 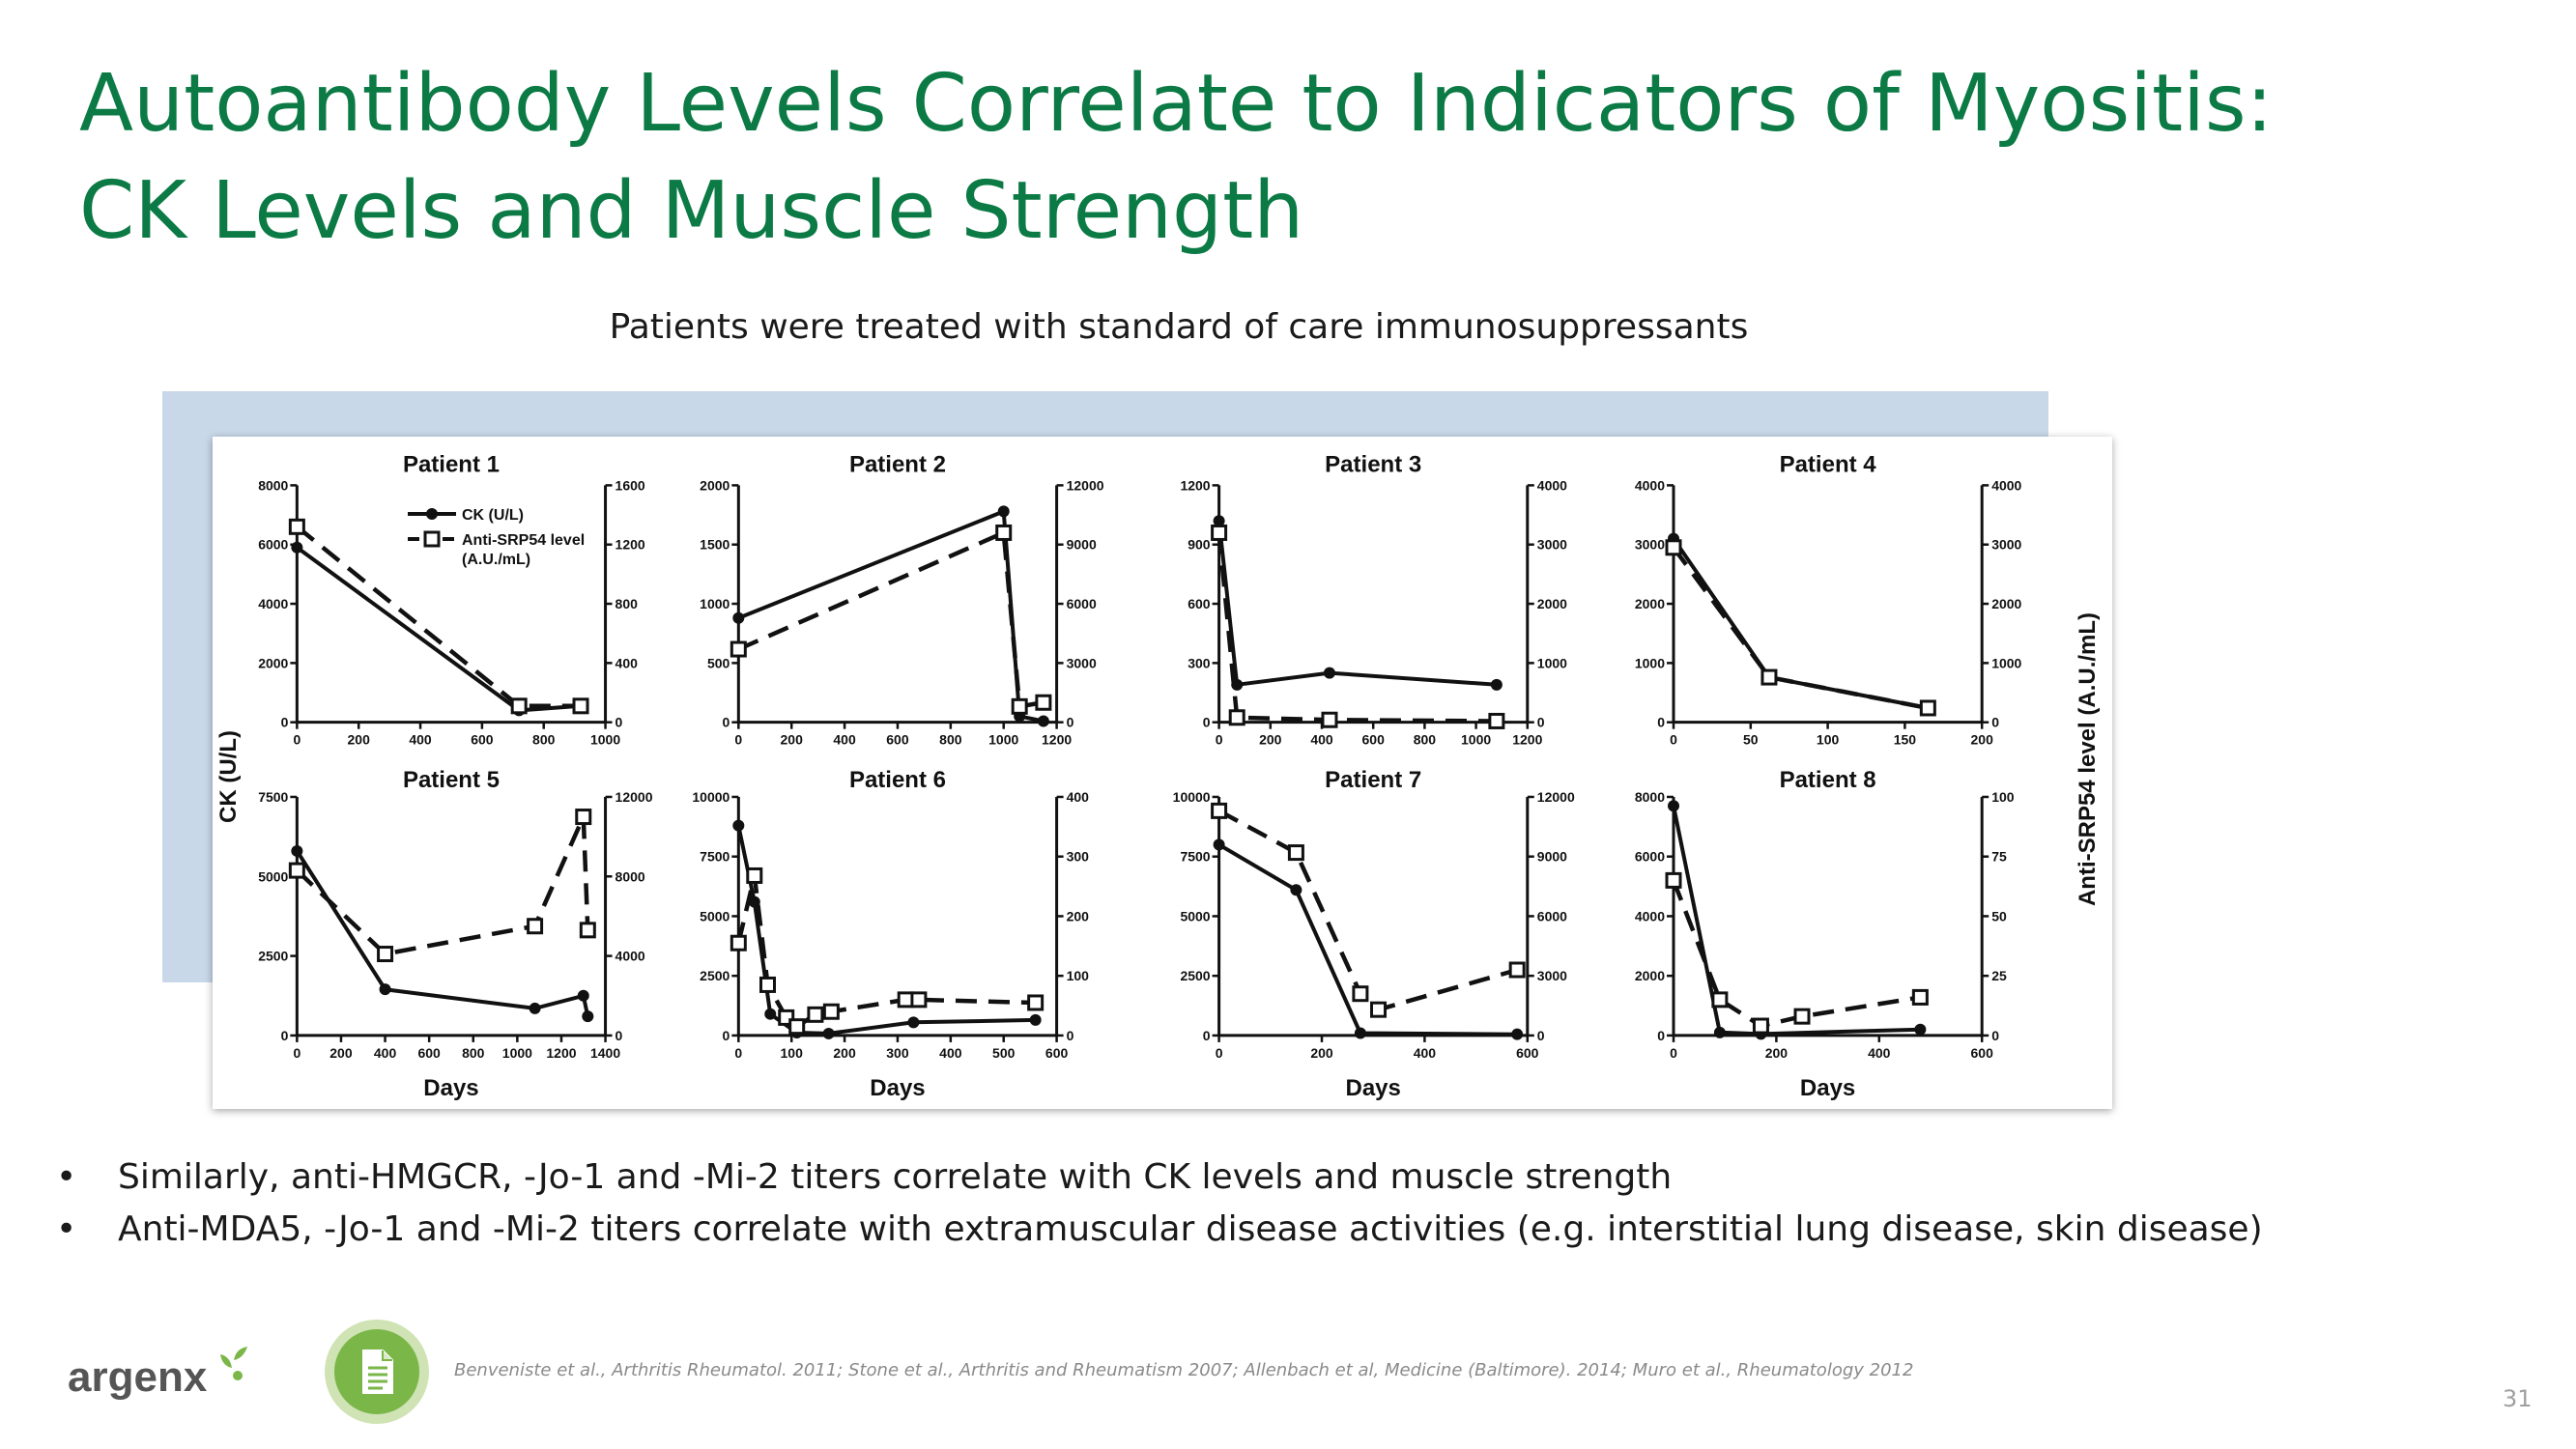 What do you see at coordinates (630, 485) in the screenshot?
I see `y-tick-label-right: 1600` at bounding box center [630, 485].